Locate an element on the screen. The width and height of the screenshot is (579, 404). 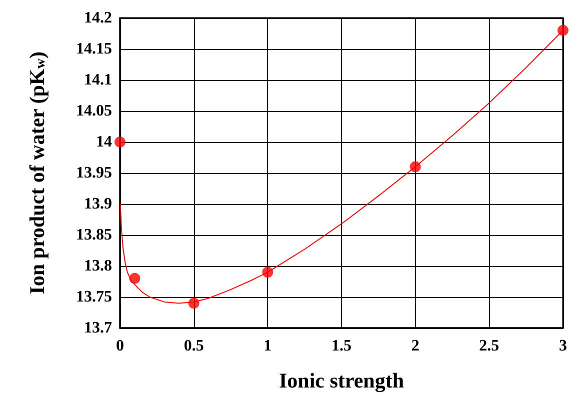
y-tick-label: 13.9 is located at coordinates (98, 204).